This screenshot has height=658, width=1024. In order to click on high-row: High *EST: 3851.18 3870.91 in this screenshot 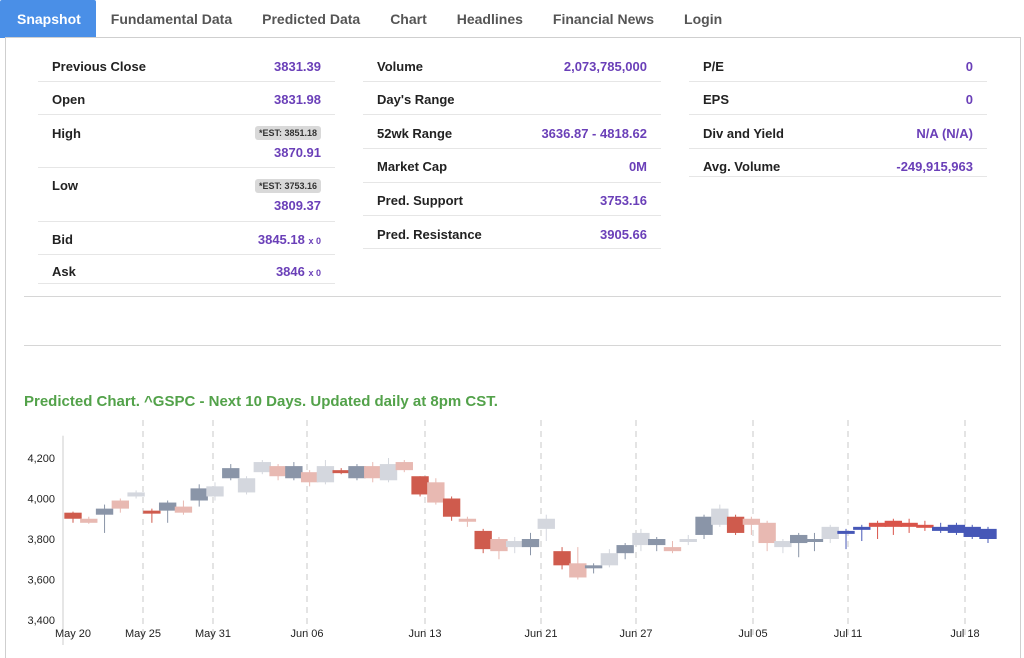, I will do `click(186, 141)`.